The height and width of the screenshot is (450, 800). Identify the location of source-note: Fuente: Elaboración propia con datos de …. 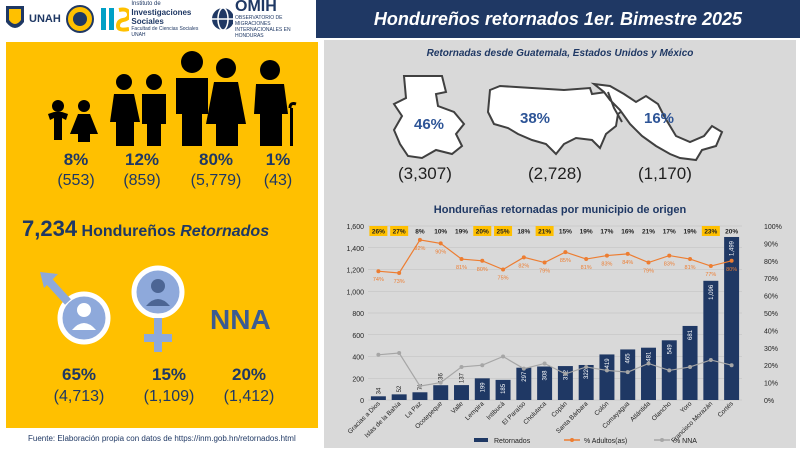
(162, 438).